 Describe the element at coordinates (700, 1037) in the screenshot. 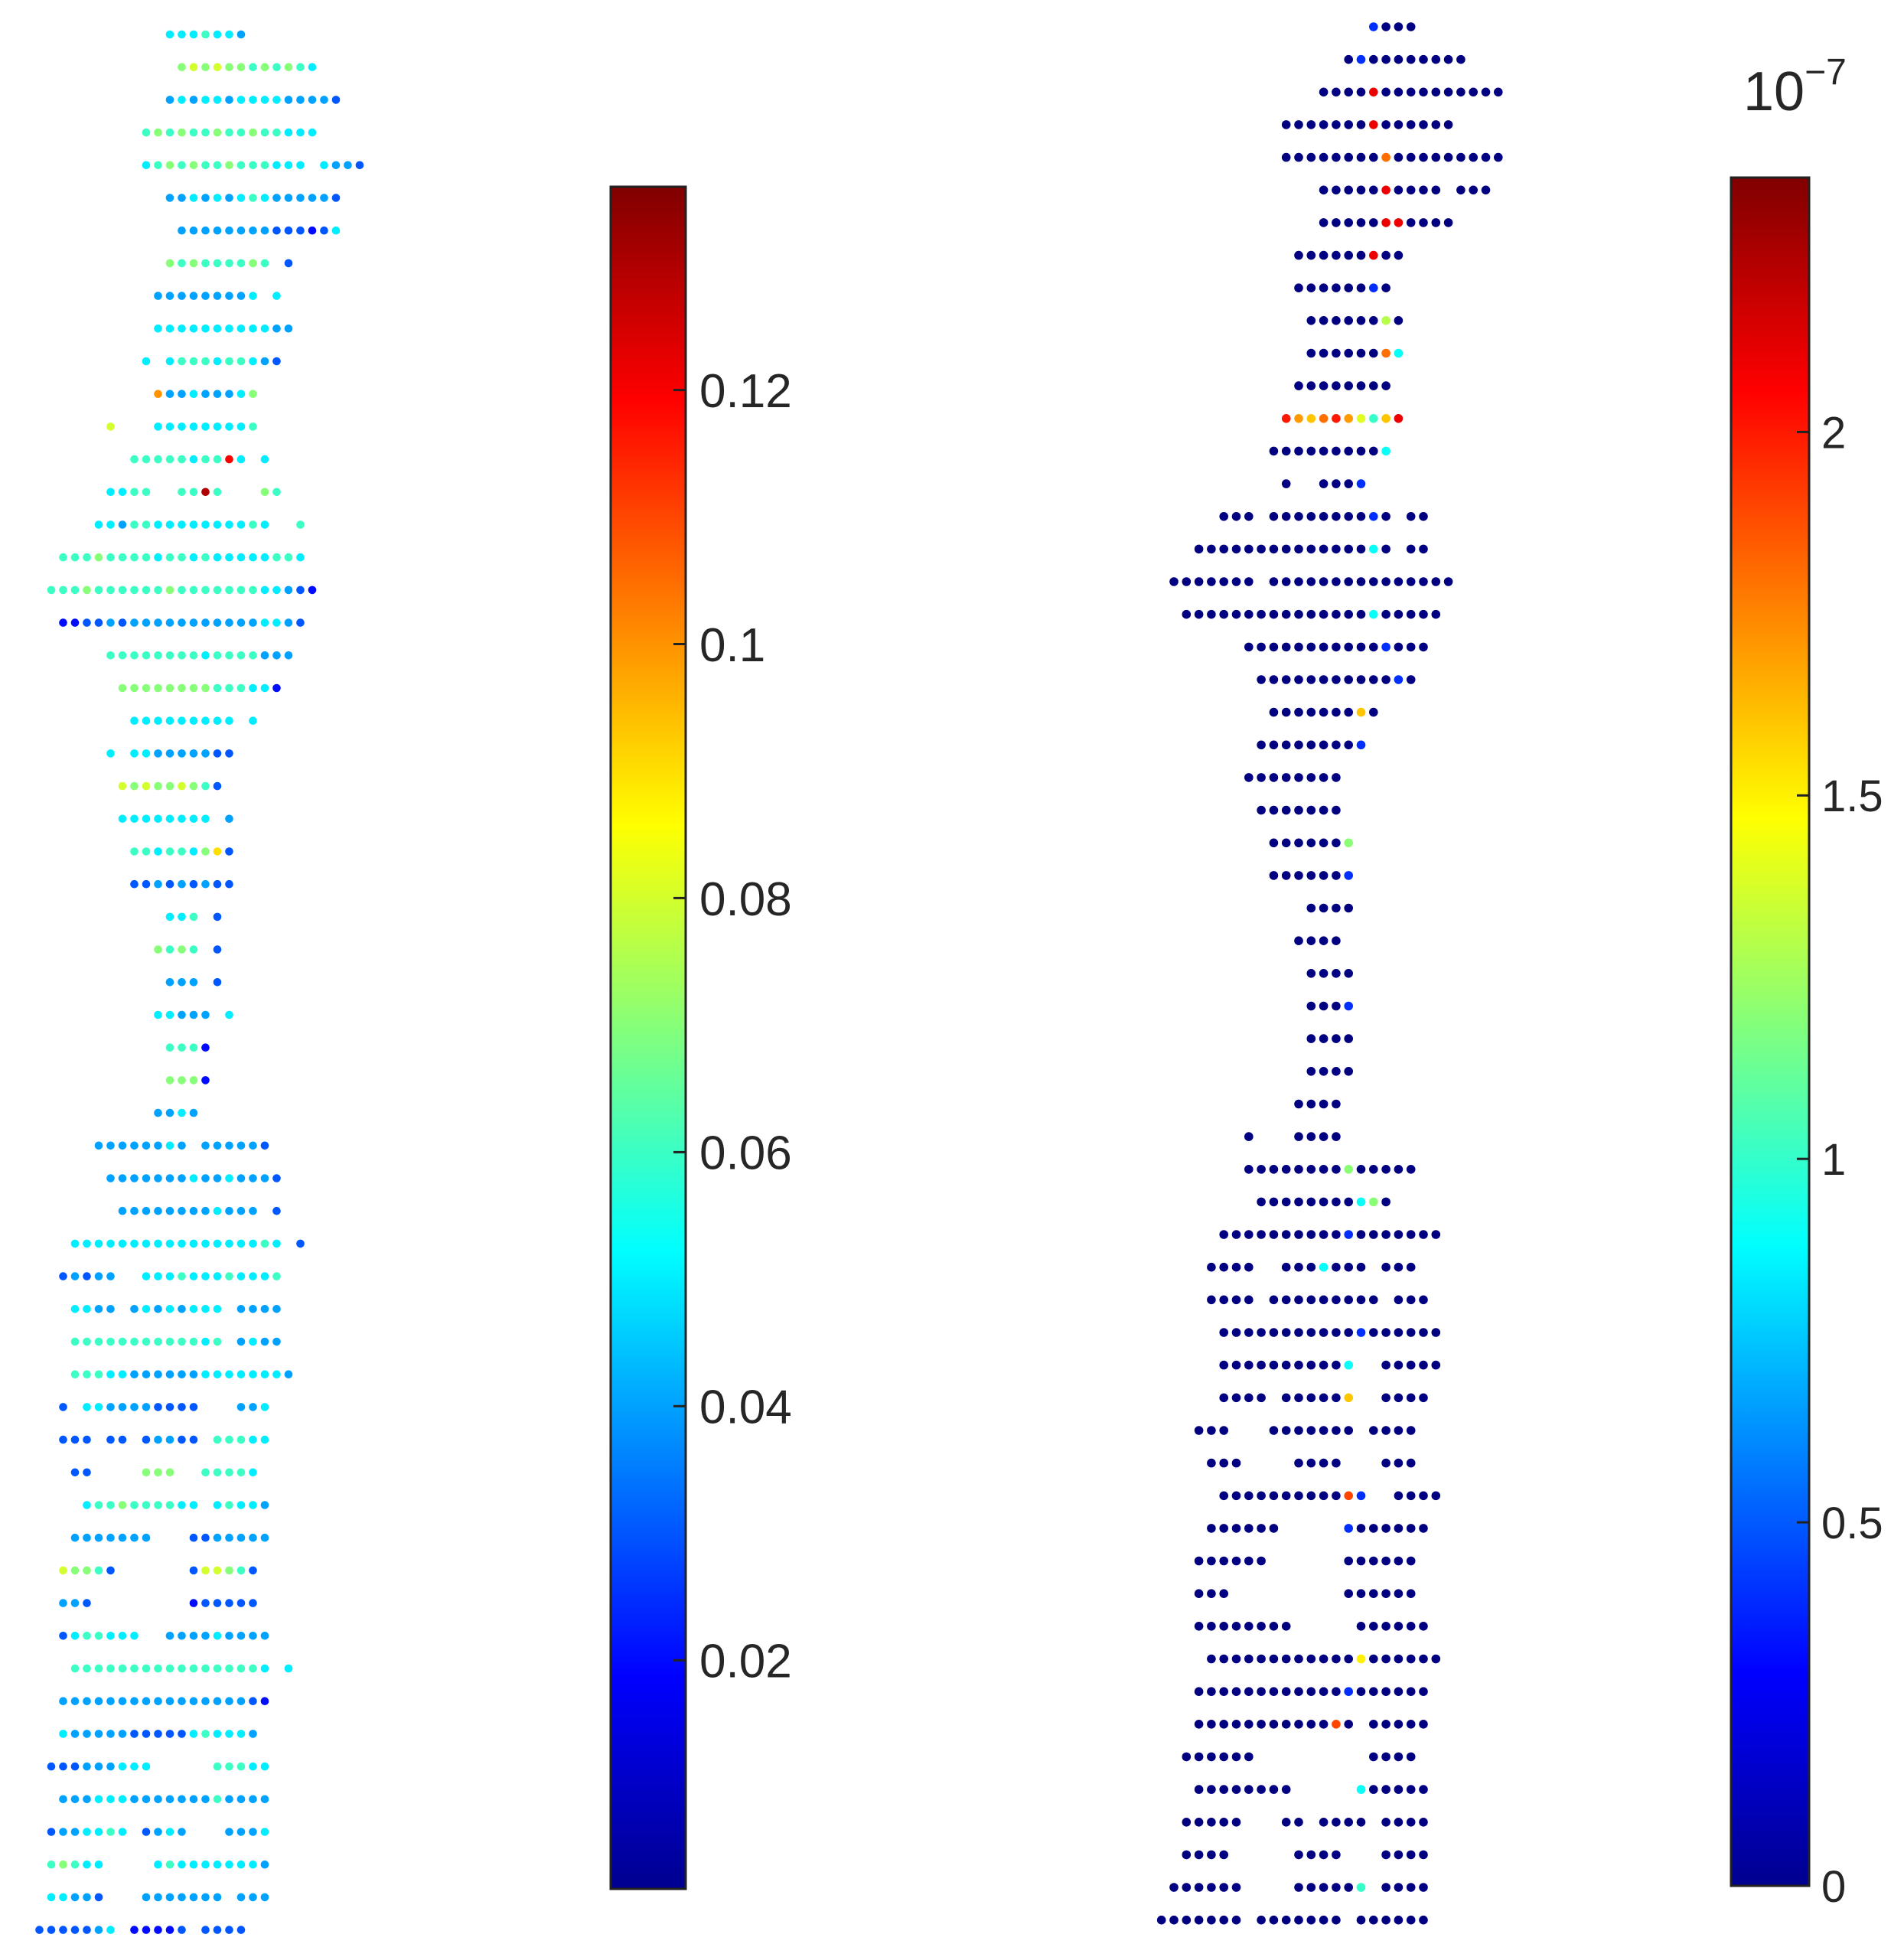

I see `left-colorbar: 0.02 0.04 0.06 0.08 0.1 0.12` at that location.